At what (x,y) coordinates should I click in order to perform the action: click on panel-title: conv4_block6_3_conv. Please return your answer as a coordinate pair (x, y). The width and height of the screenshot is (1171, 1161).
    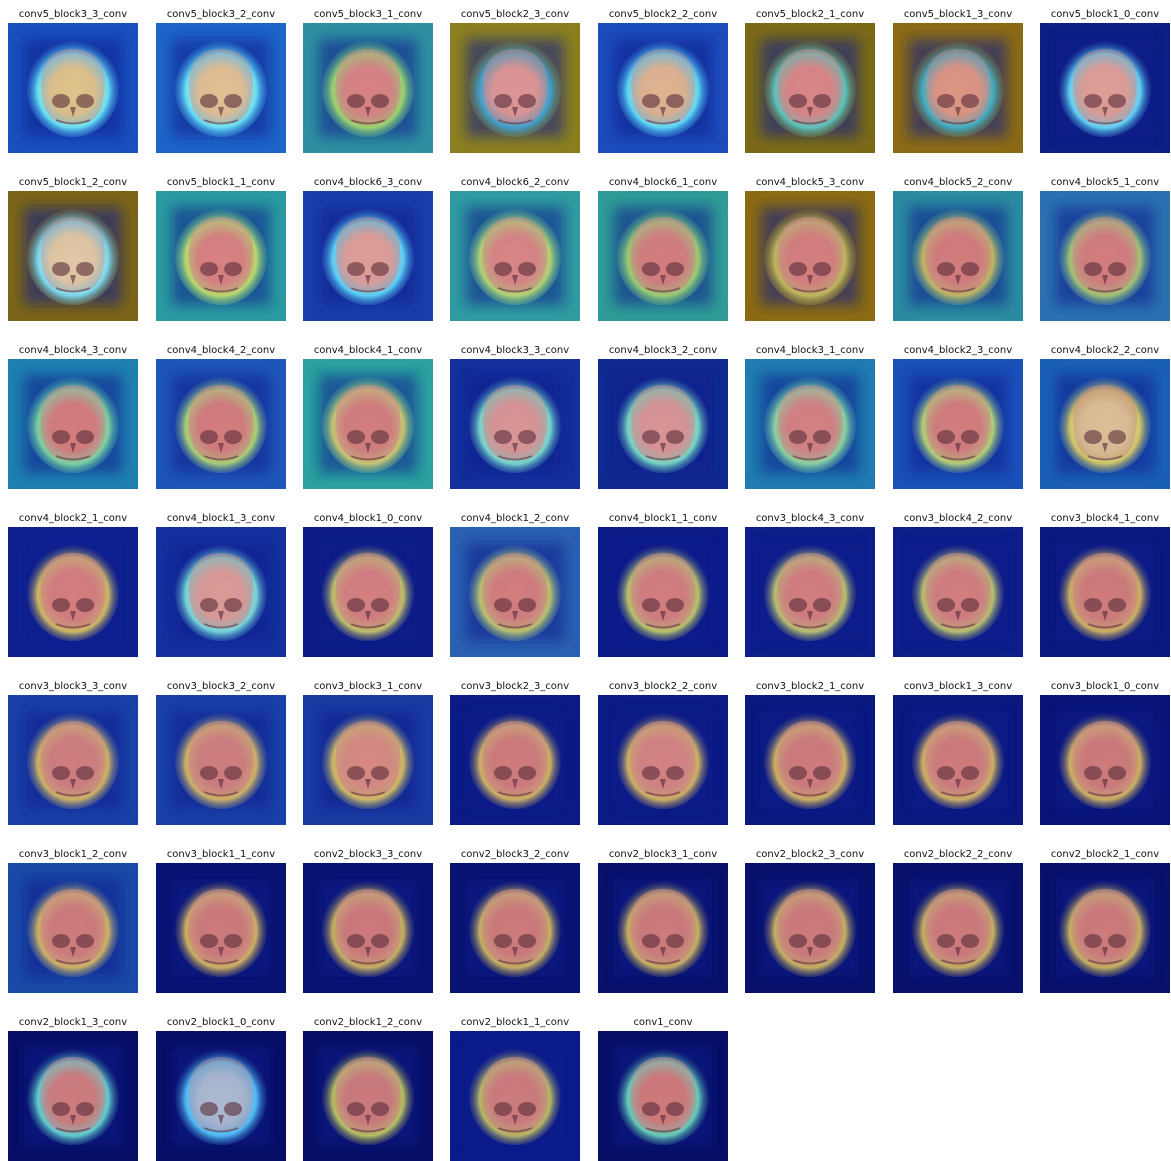
    Looking at the image, I should click on (368, 182).